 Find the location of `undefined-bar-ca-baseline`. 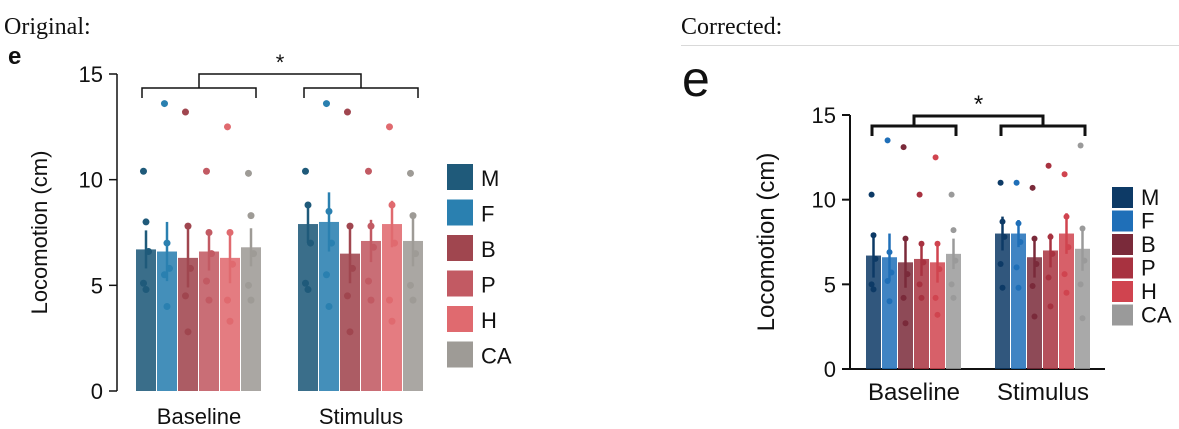

undefined-bar-ca-baseline is located at coordinates (953, 311).